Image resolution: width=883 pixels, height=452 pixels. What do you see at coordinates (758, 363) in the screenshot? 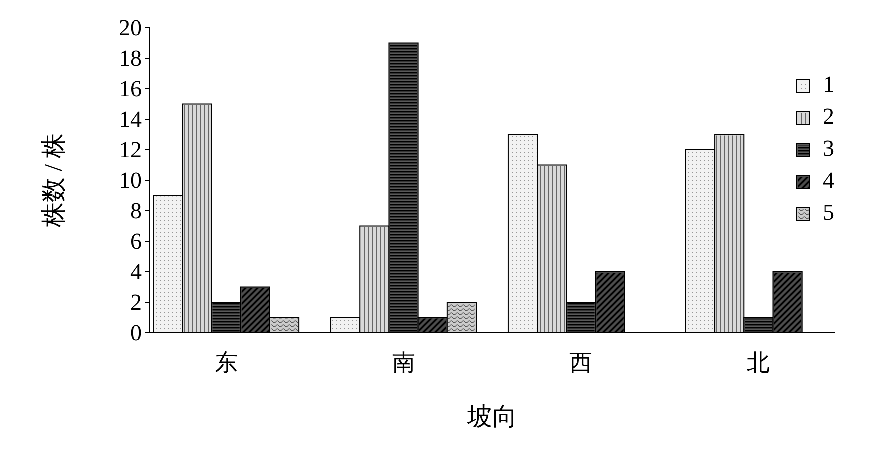
I see `x-tick-label: 北` at bounding box center [758, 363].